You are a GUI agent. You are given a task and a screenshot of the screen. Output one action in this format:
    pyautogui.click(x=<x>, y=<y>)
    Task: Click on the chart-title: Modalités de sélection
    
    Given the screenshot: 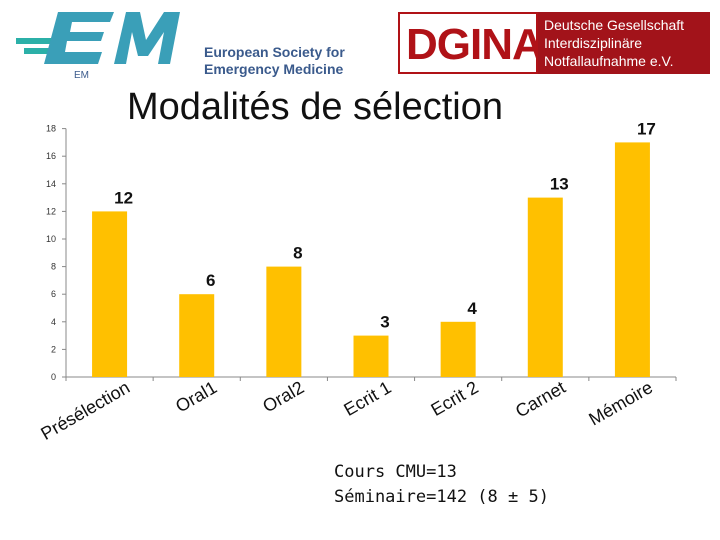 What is the action you would take?
    pyautogui.click(x=315, y=107)
    